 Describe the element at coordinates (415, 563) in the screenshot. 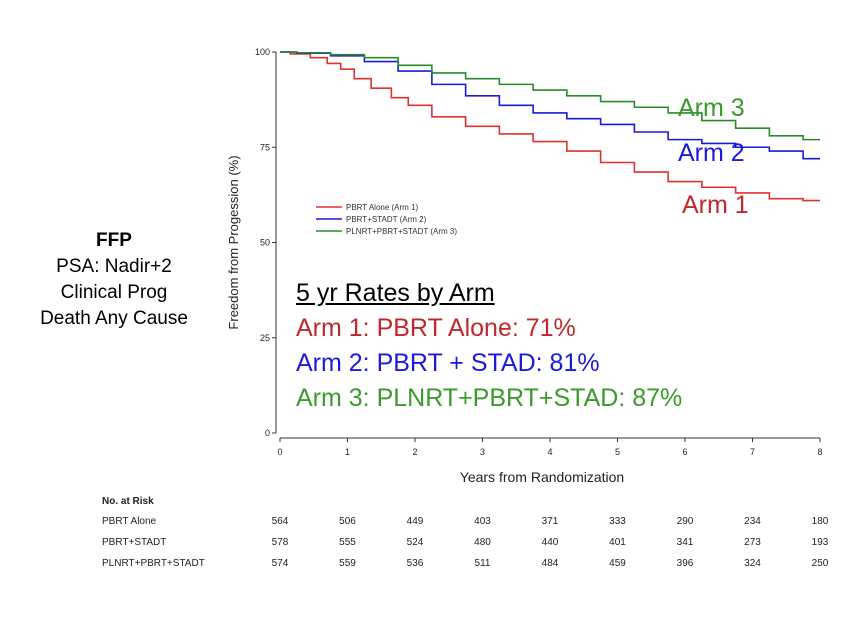

I see `risk-cell: 536` at that location.